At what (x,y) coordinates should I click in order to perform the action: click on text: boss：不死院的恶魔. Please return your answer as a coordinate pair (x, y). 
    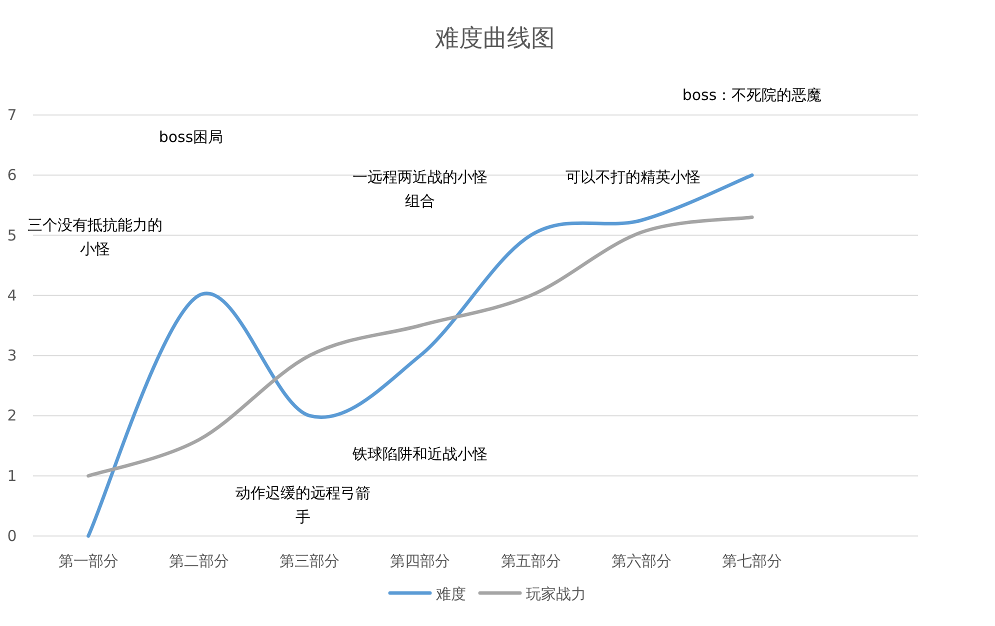
    Looking at the image, I should click on (752, 95).